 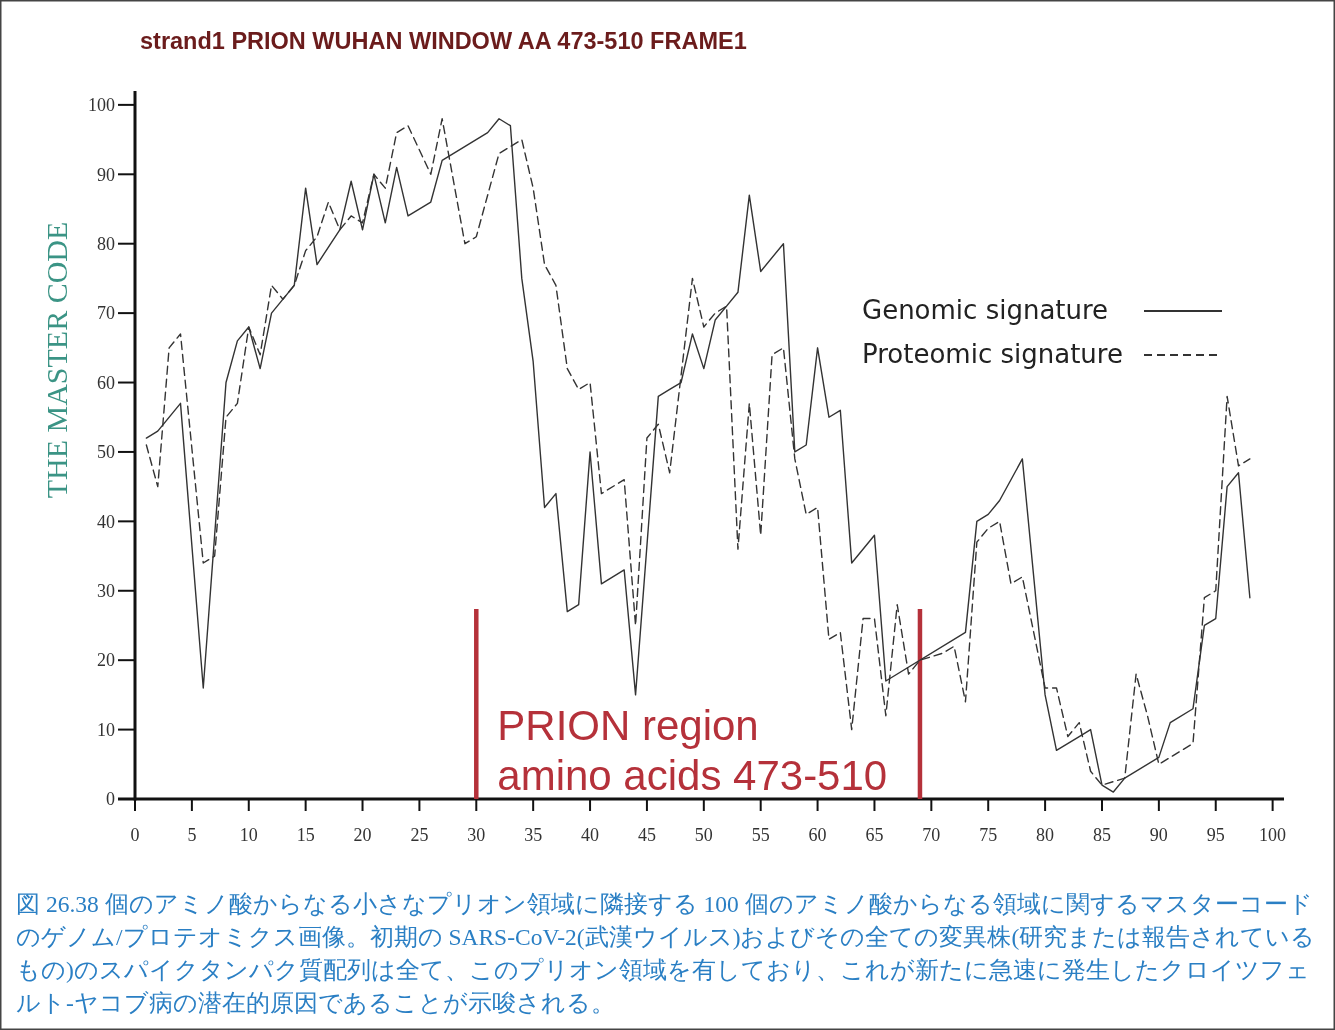 What do you see at coordinates (1045, 835) in the screenshot?
I see `x-tick-label: 80` at bounding box center [1045, 835].